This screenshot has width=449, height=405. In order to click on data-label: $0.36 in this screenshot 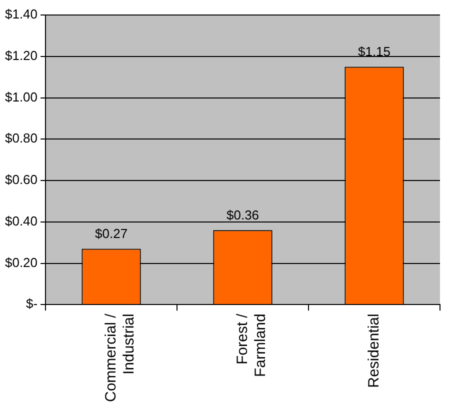, I will do `click(243, 214)`.